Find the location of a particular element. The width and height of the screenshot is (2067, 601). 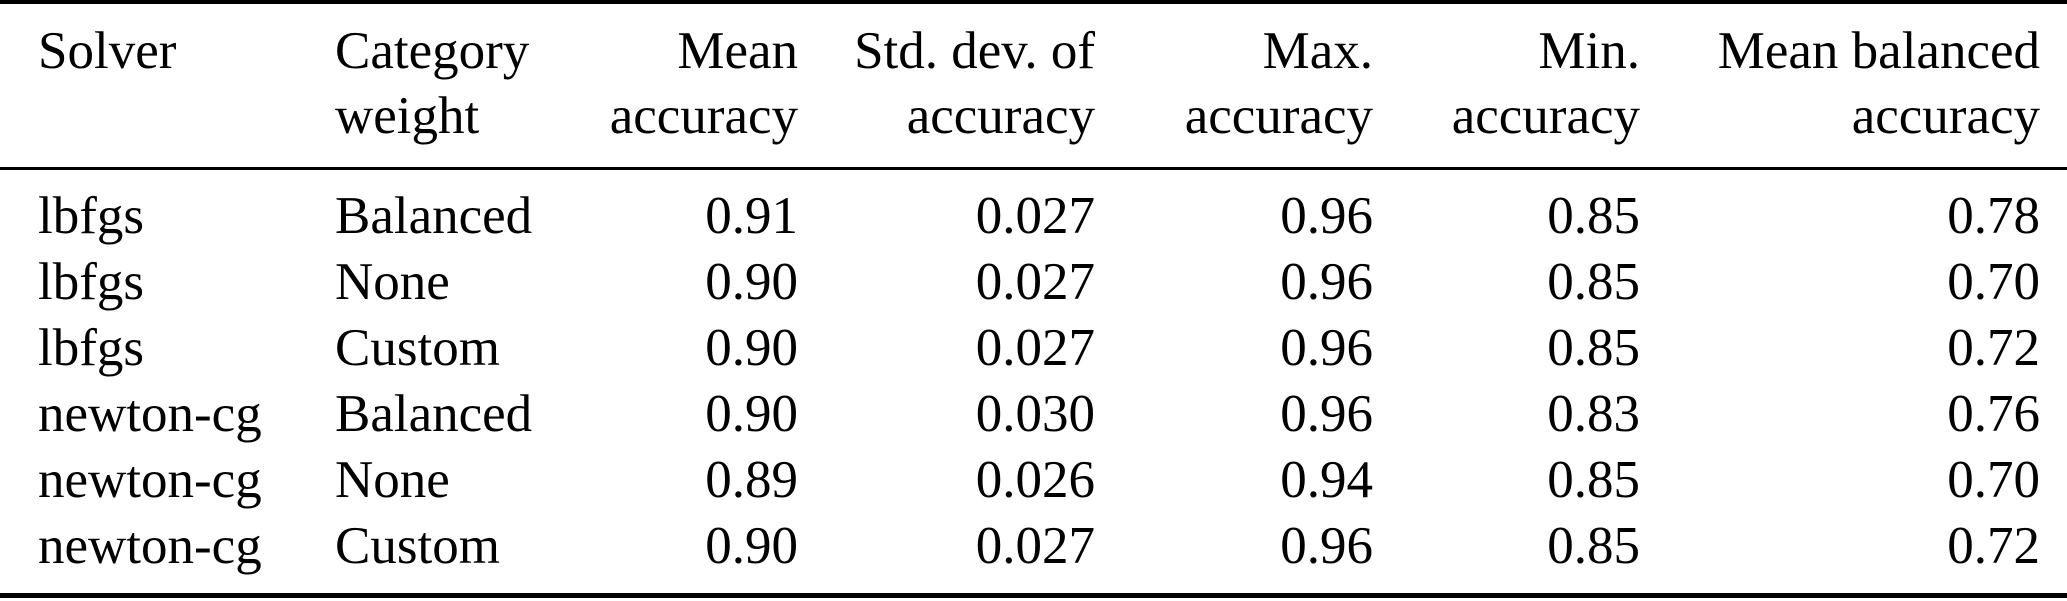

cell-std-dev-of-accuracy: 0.026 is located at coordinates (1035, 480).